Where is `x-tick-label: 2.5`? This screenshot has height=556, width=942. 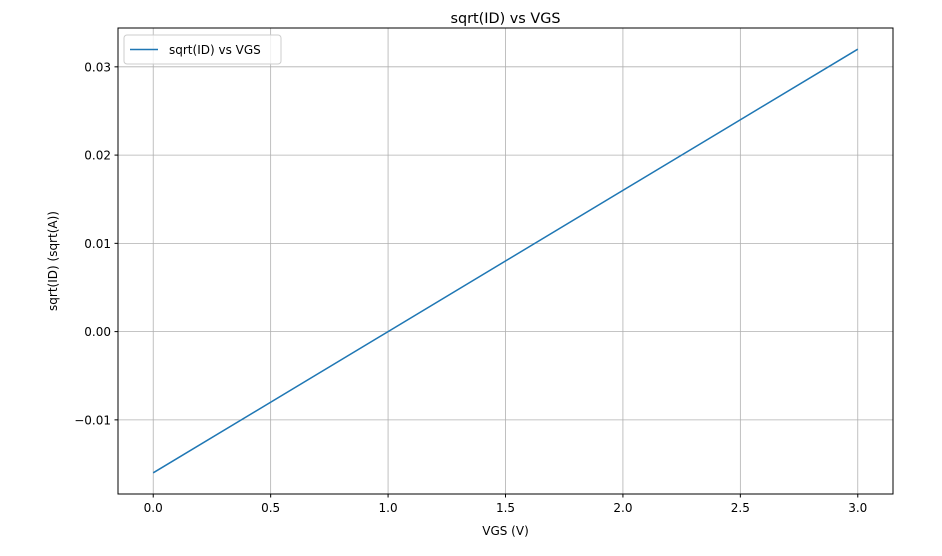
x-tick-label: 2.5 is located at coordinates (740, 508).